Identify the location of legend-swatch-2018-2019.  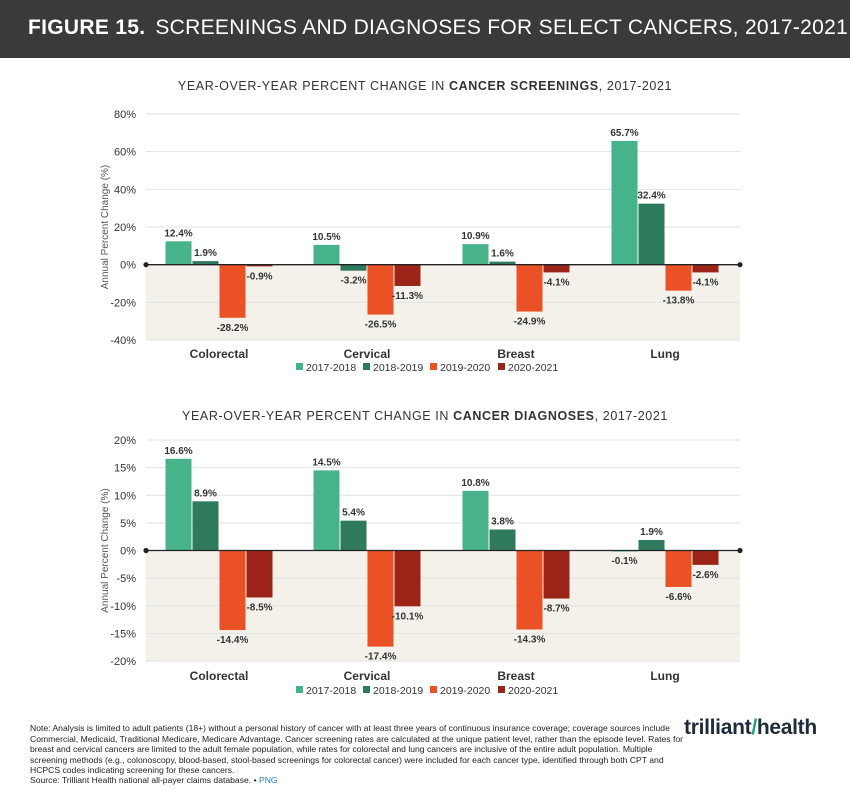
(366, 366).